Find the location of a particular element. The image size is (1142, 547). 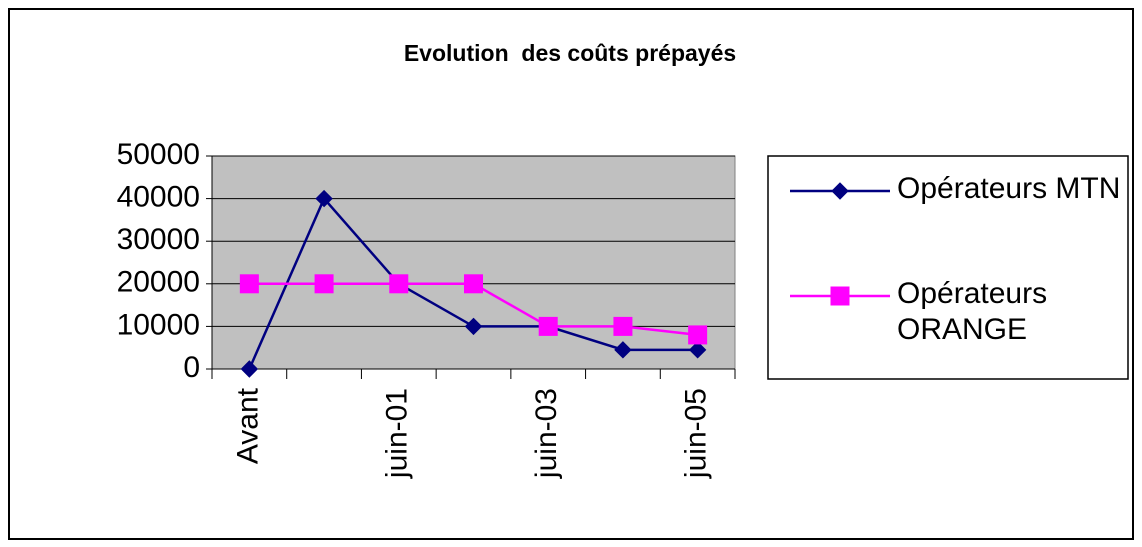

x-tick-label: juin-03 is located at coordinates (546, 433).